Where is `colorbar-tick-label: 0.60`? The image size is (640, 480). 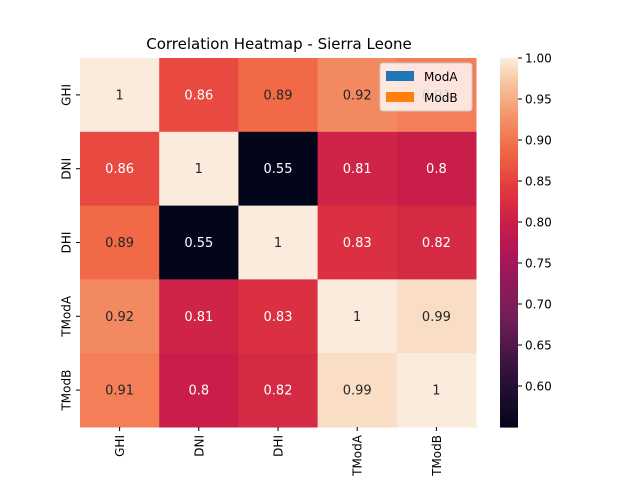
colorbar-tick-label: 0.60 is located at coordinates (538, 387).